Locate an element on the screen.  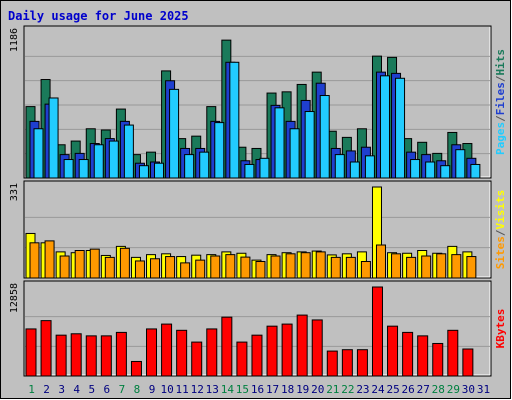
x-tick-label-day-4: 4 is located at coordinates (76, 389).